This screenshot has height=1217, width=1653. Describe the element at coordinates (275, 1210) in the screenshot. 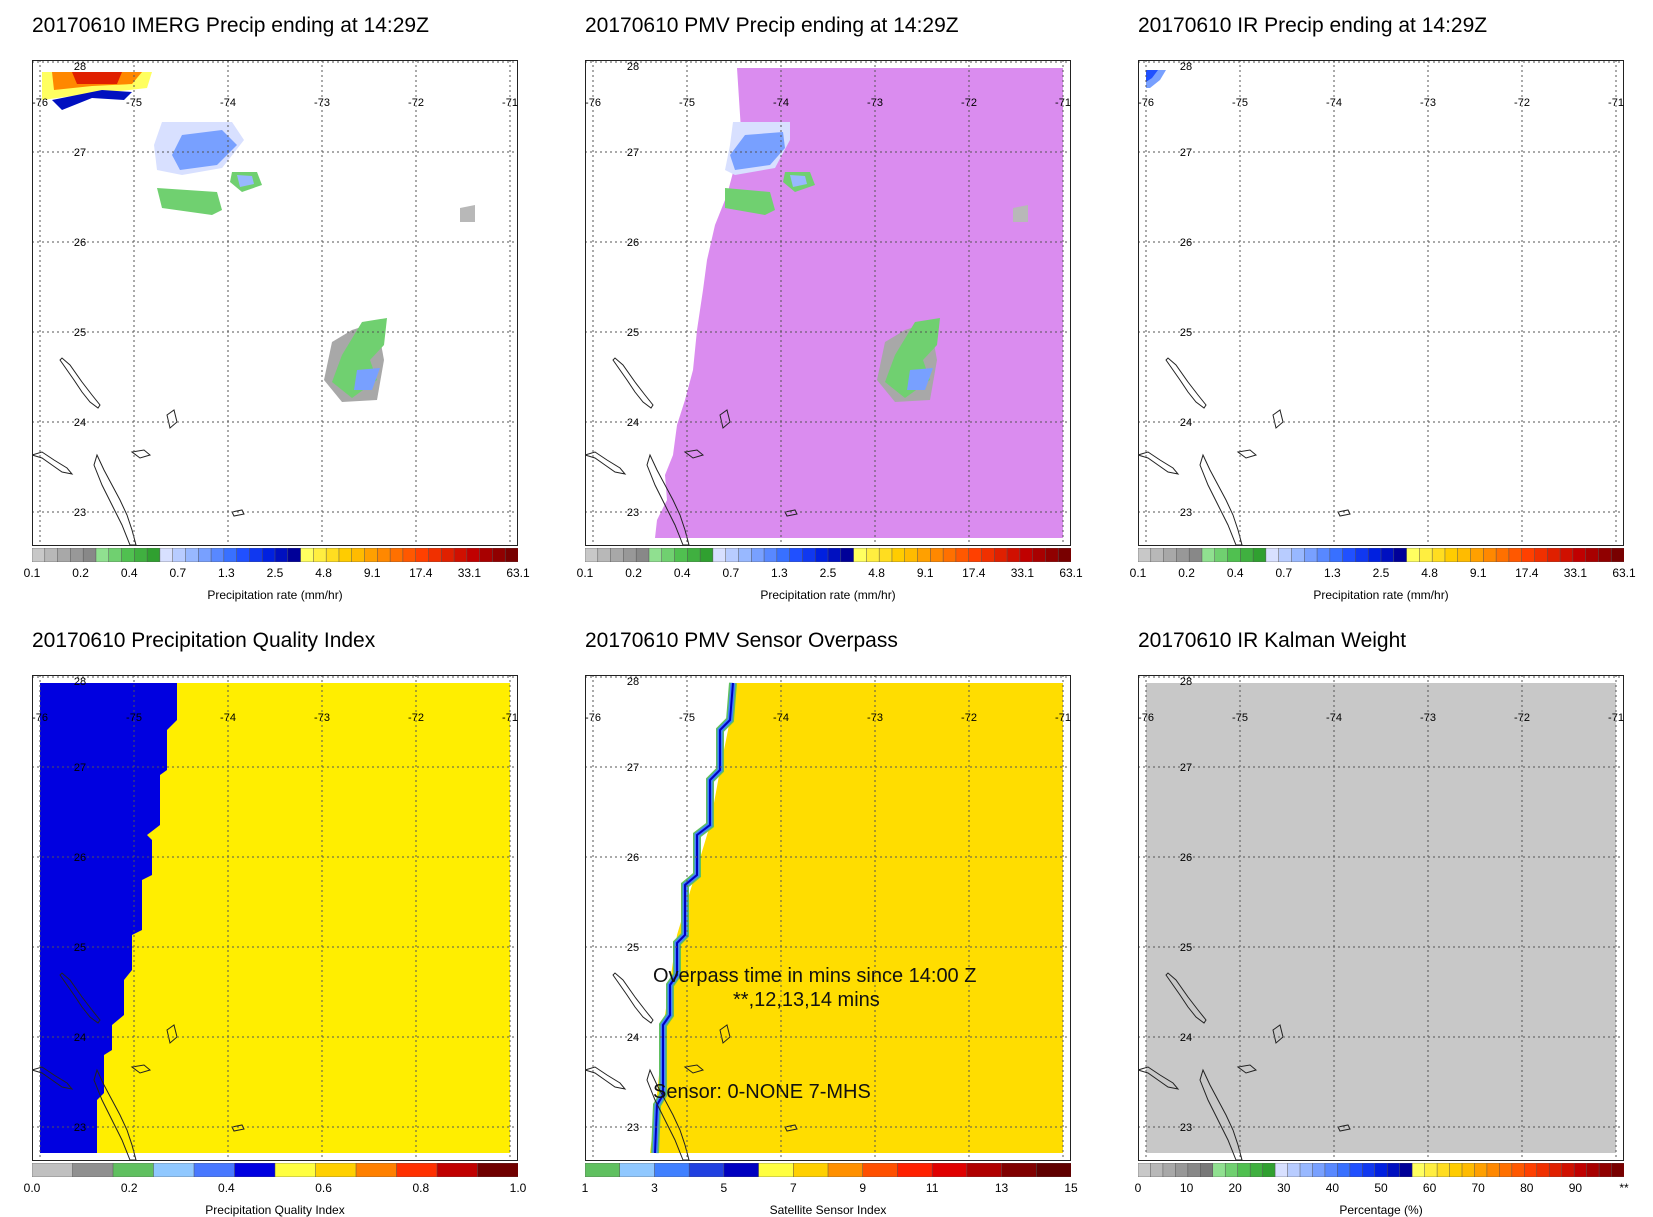

I see `colorbar-label: Precipitation Quality Index` at that location.